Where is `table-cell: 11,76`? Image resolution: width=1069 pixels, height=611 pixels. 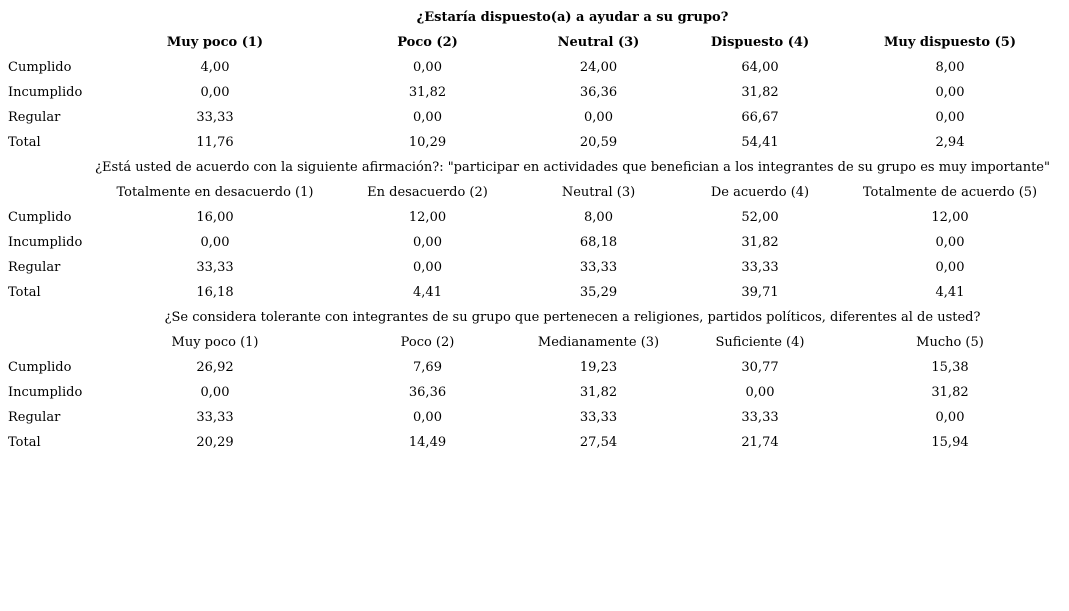
table-cell: 11,76 is located at coordinates (215, 142).